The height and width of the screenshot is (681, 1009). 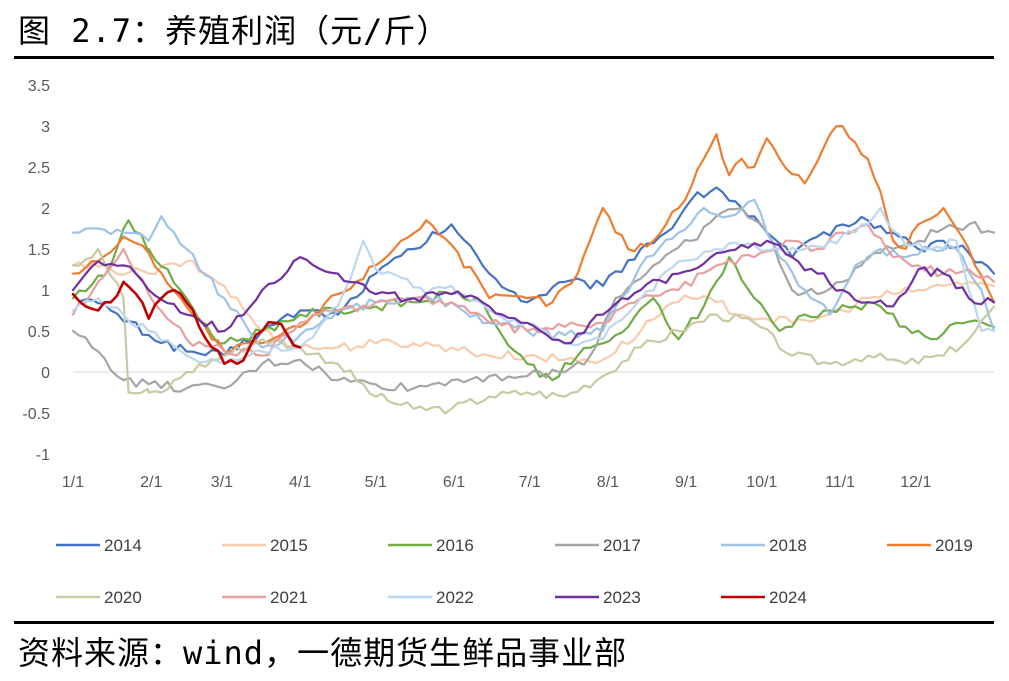 I want to click on y-tick-label: -1, so click(x=43, y=455).